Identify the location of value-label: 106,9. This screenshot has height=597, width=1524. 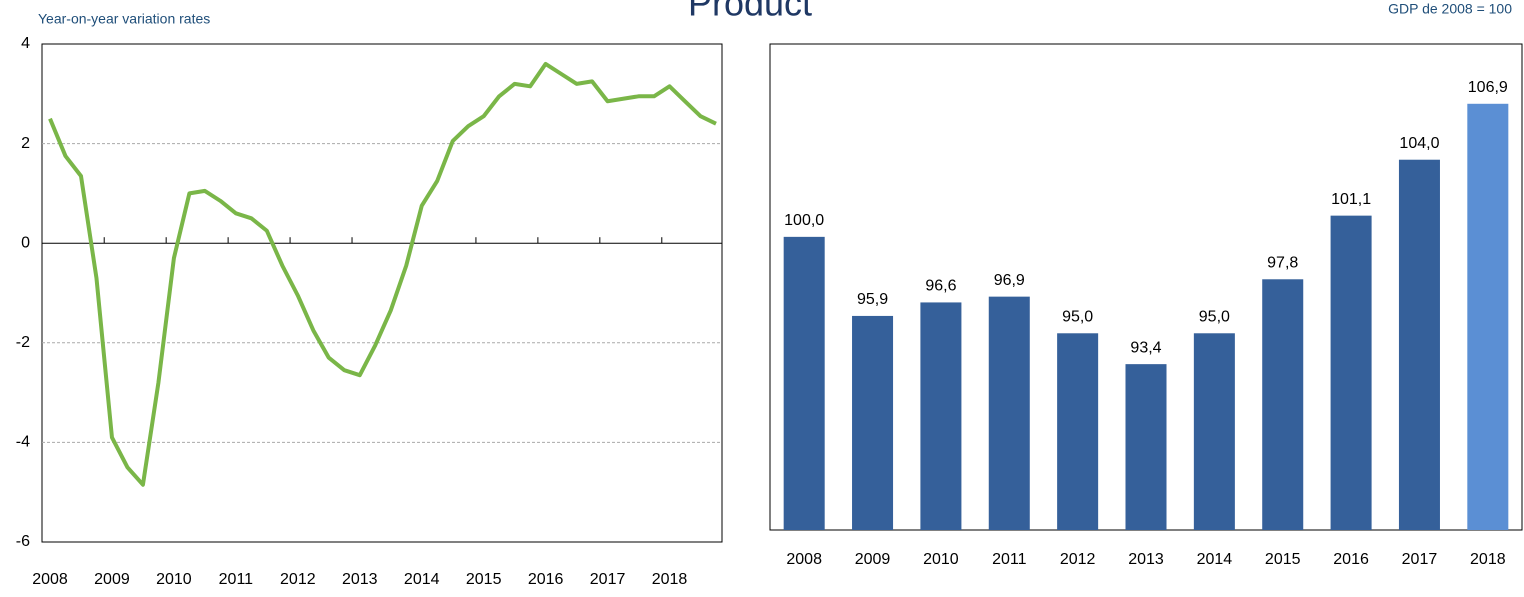
(1488, 87).